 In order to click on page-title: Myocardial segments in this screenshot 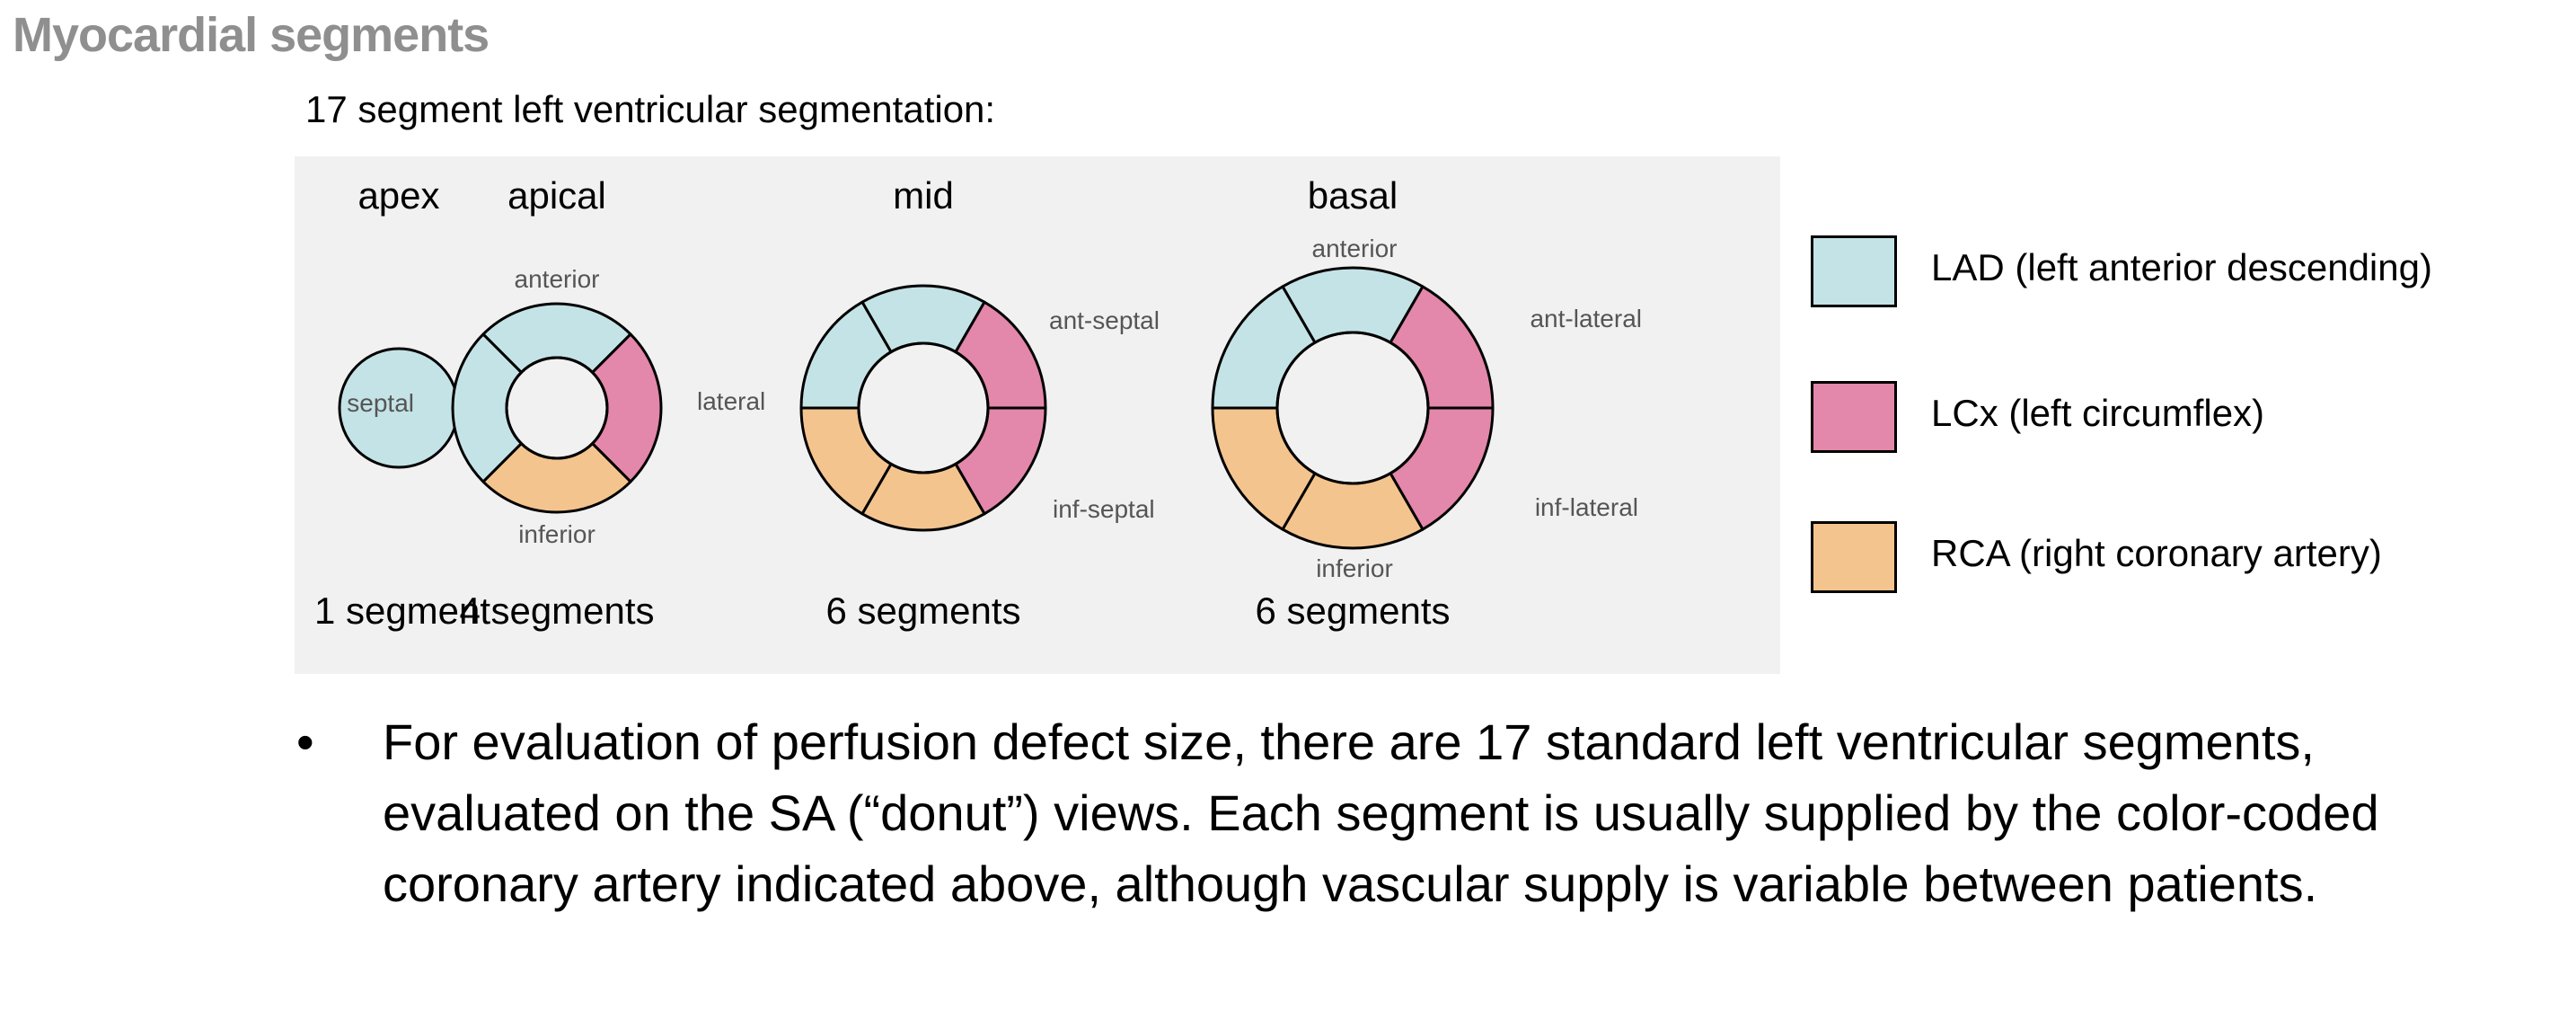, I will do `click(251, 35)`.